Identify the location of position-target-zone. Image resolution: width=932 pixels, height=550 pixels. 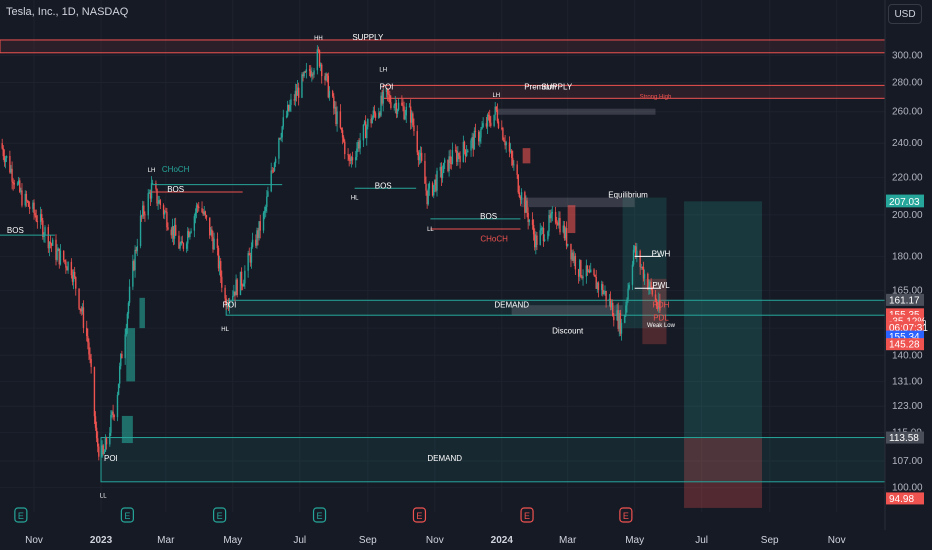
(723, 319).